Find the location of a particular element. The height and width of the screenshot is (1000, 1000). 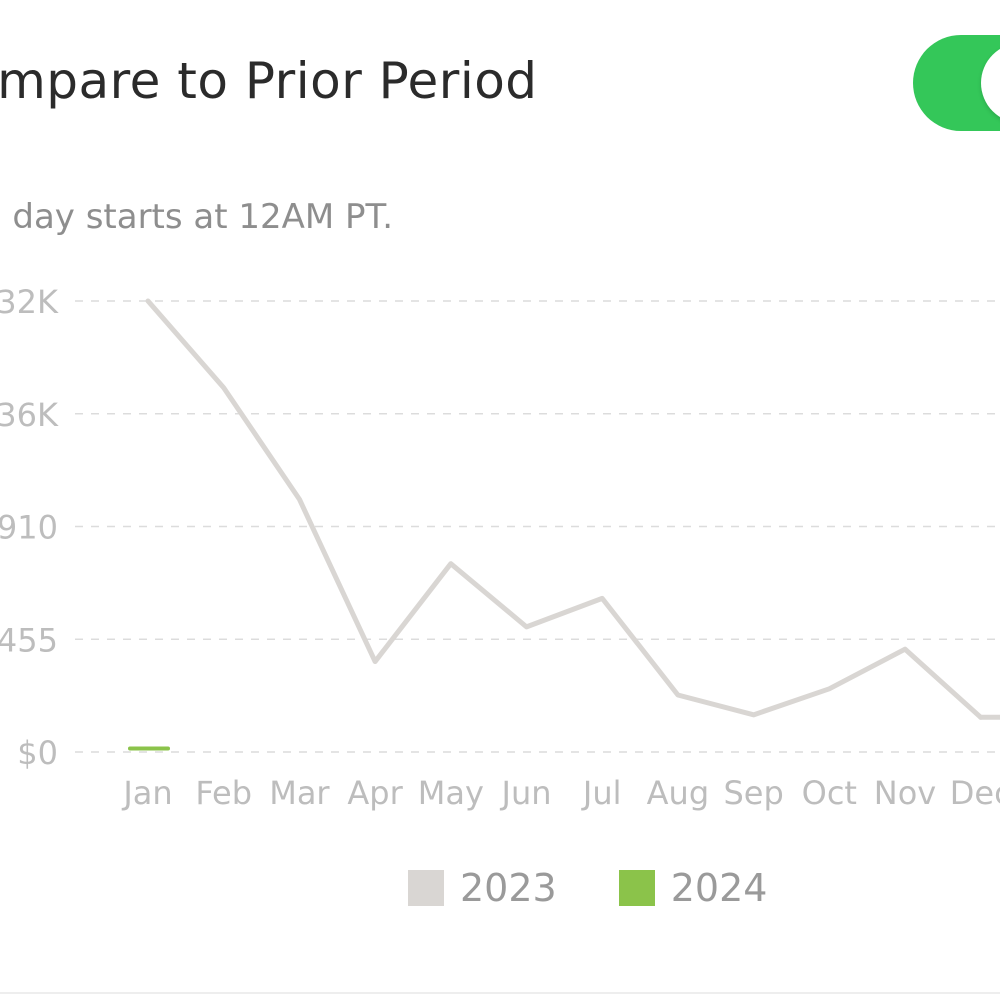

x-tick-label: May is located at coordinates (451, 793).